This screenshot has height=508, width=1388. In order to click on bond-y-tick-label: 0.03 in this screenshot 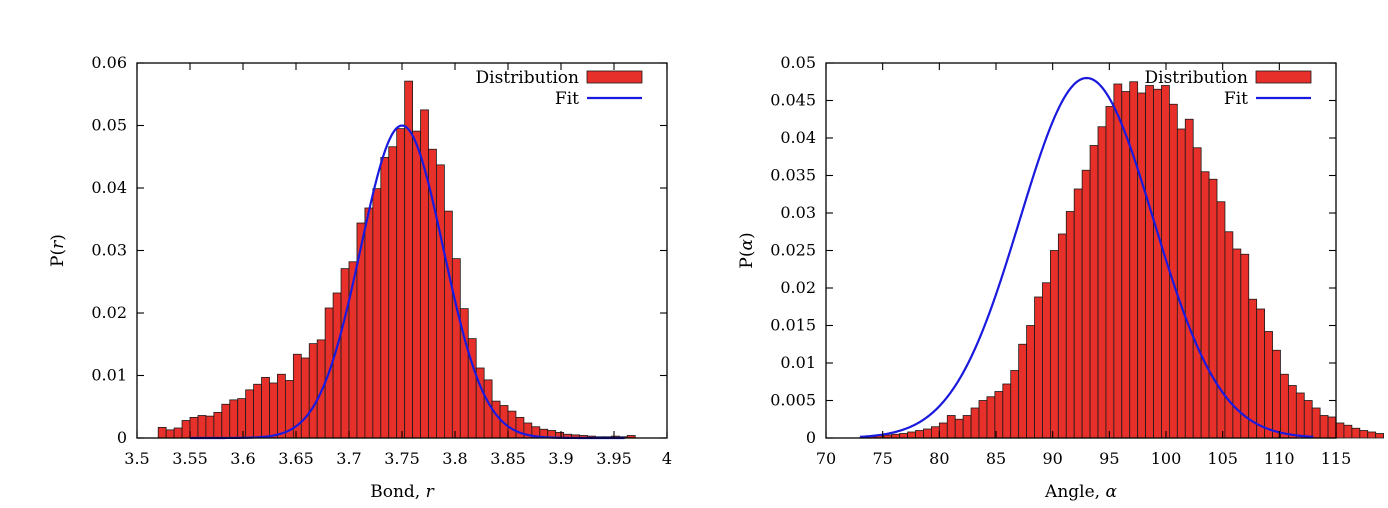, I will do `click(109, 250)`.